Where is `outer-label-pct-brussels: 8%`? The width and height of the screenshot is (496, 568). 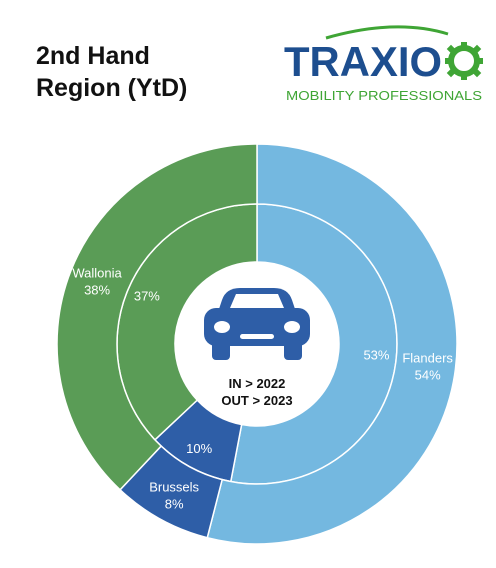
outer-label-pct-brussels: 8% is located at coordinates (174, 504).